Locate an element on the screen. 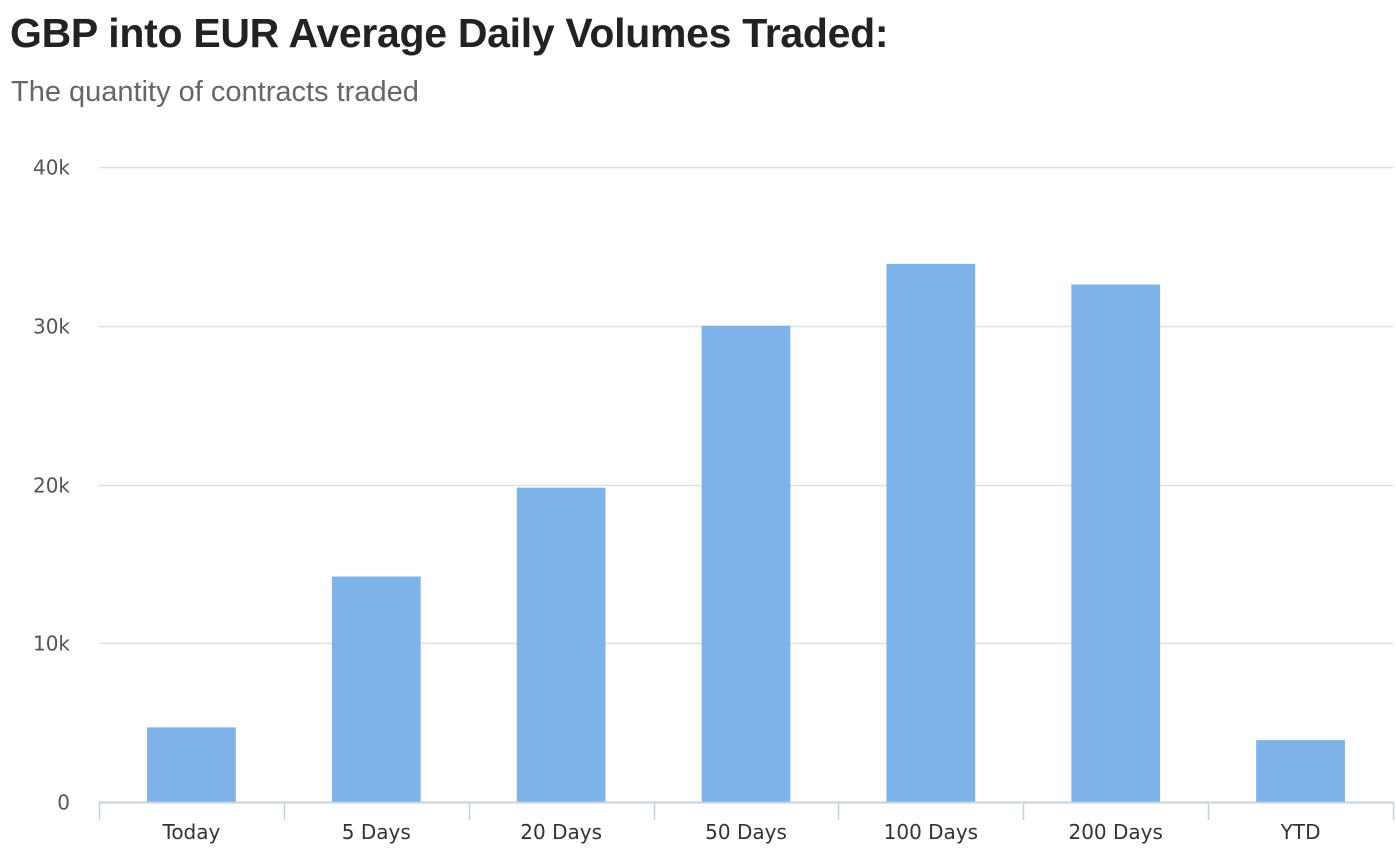 The height and width of the screenshot is (864, 1396). x-category-label: 100 Days is located at coordinates (931, 832).